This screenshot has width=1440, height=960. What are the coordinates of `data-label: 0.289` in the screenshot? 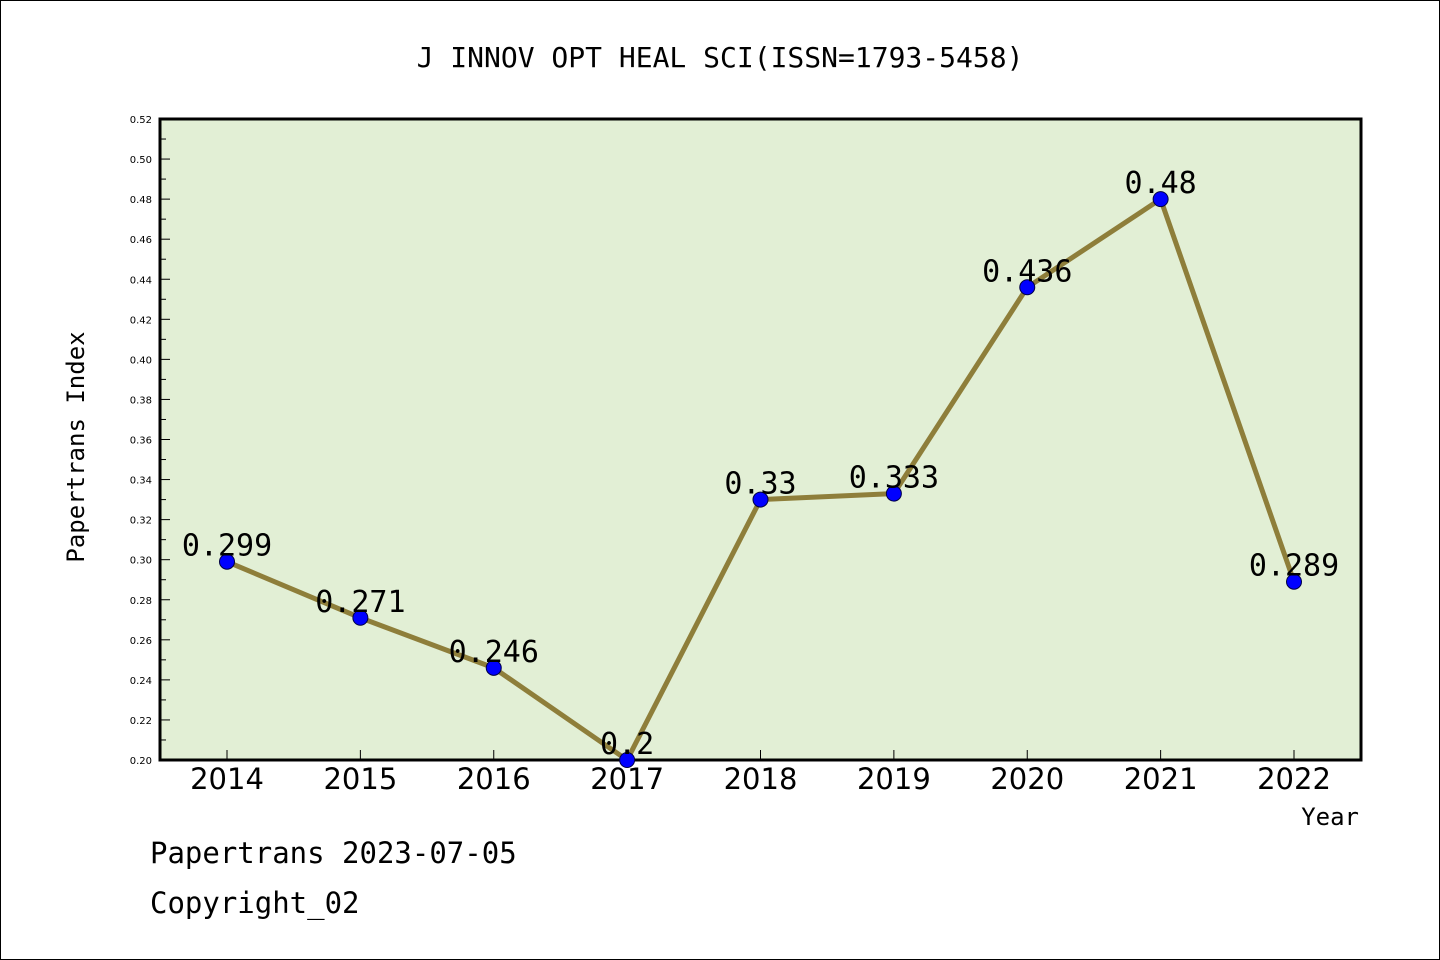 It's located at (1294, 566).